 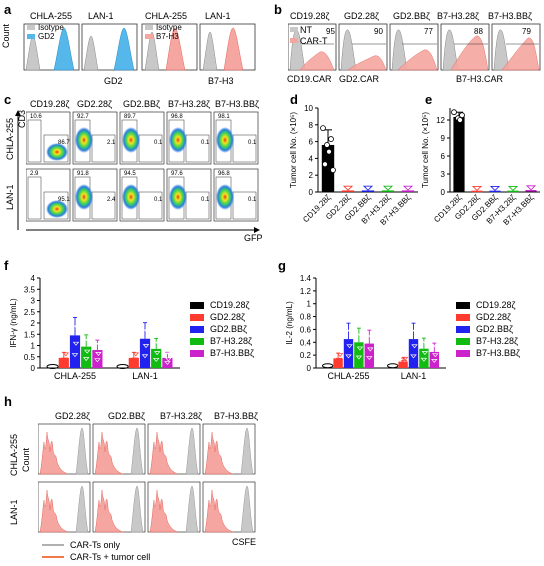 I want to click on panel-letter-b: b, so click(x=278, y=9).